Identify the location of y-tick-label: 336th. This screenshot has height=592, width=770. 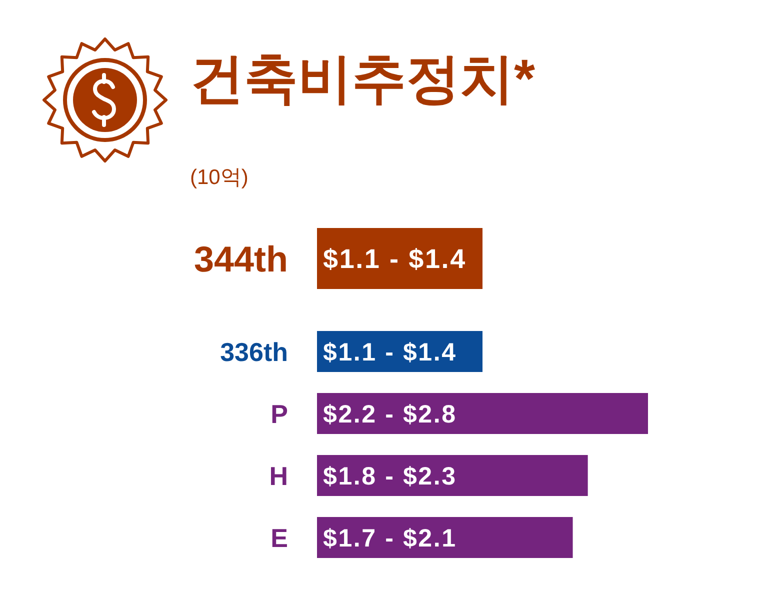
(254, 351).